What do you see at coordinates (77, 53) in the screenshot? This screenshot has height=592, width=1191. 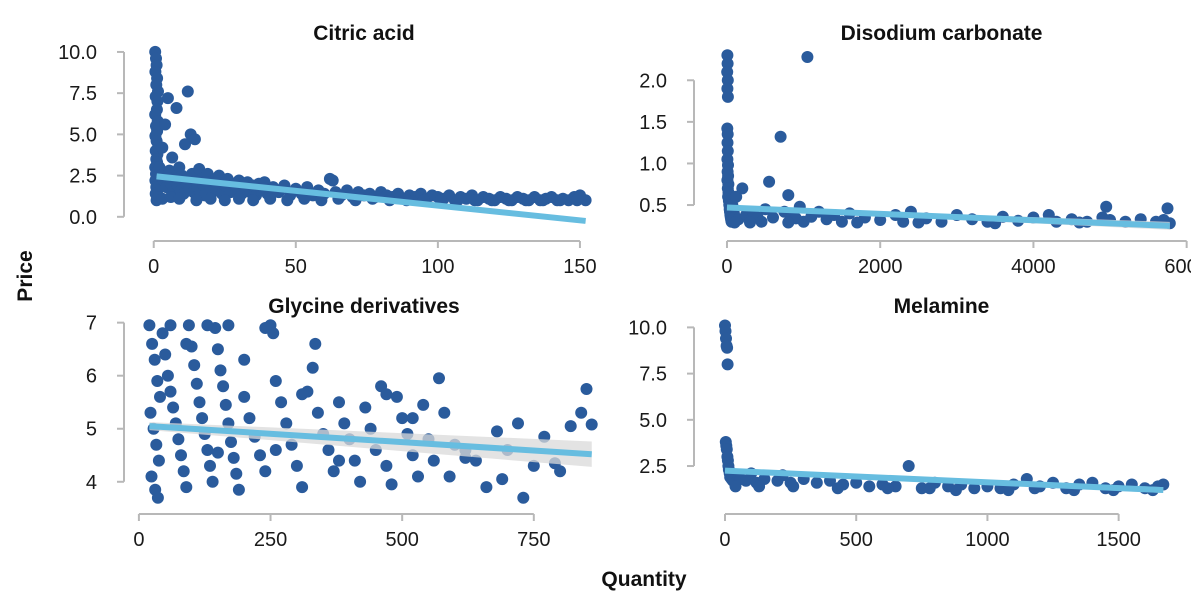 I see `y-tick-label: 10.0` at bounding box center [77, 53].